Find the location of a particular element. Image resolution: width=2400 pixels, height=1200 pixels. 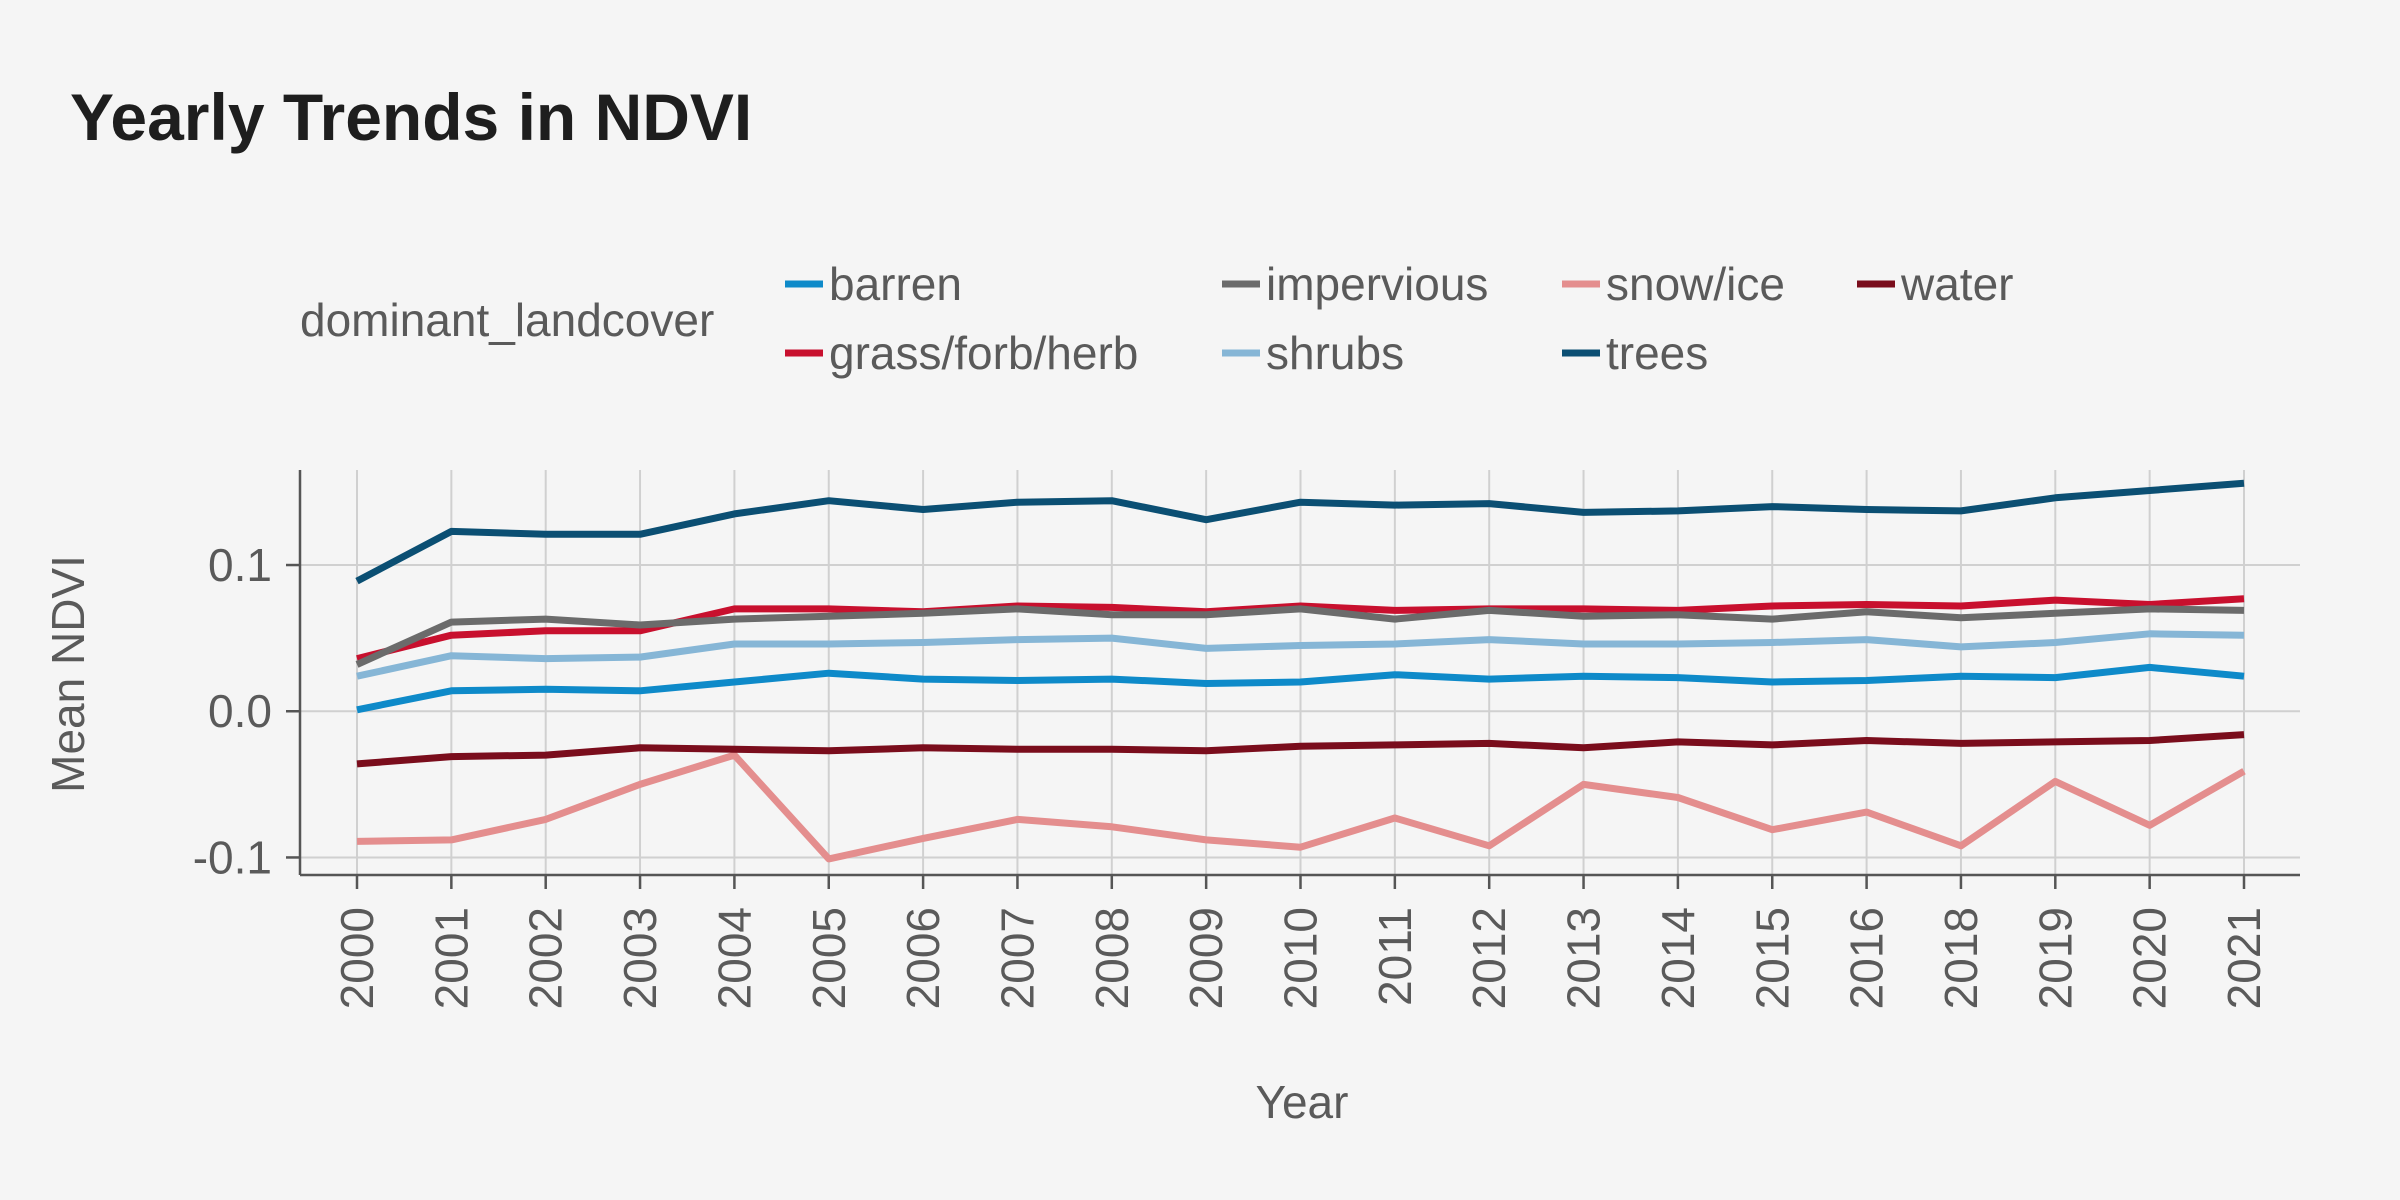

y-tick-label: 0.1 is located at coordinates (240, 565).